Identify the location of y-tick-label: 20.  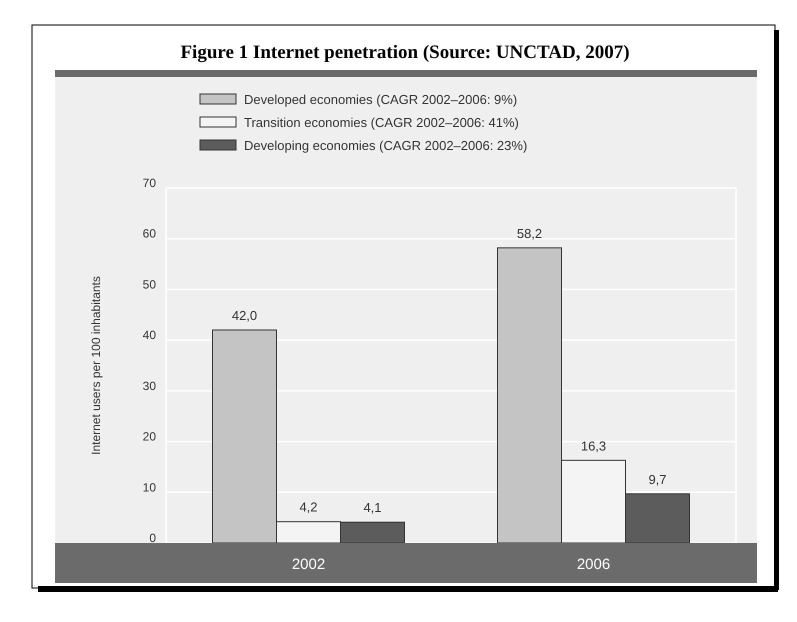
(149, 437).